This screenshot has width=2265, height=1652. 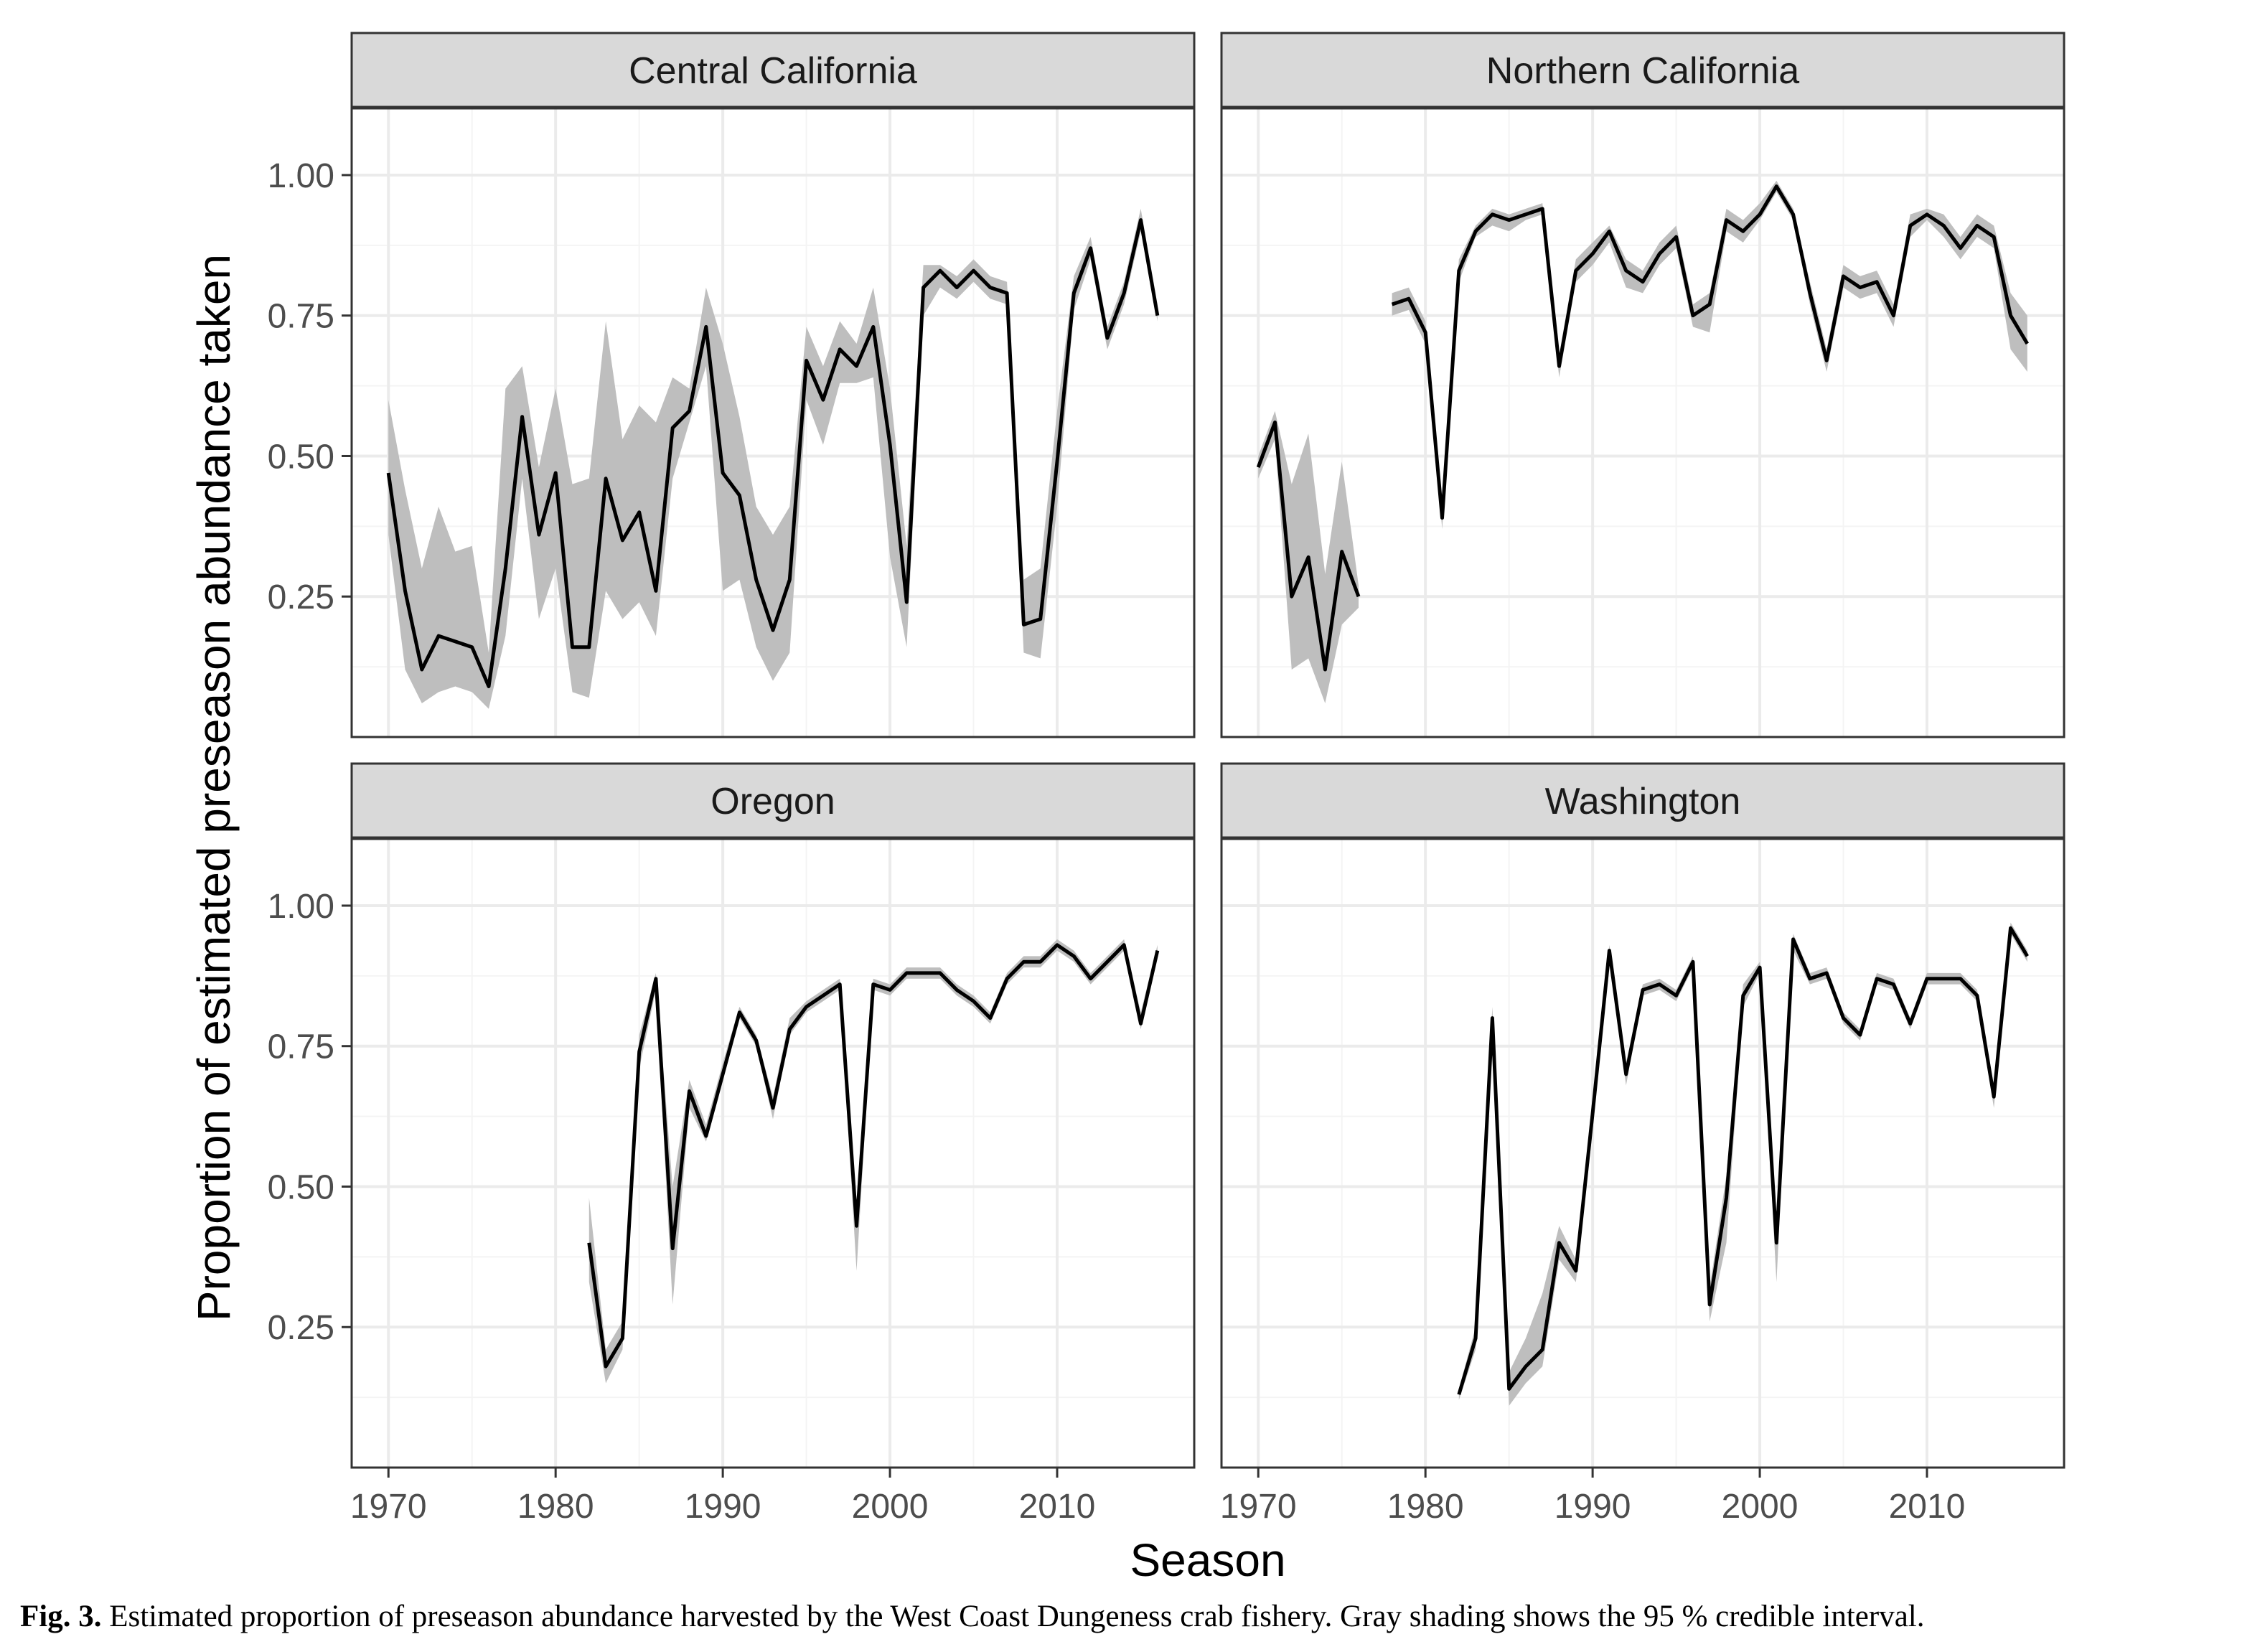 I want to click on facet-label-washington: Washington, so click(x=1643, y=801).